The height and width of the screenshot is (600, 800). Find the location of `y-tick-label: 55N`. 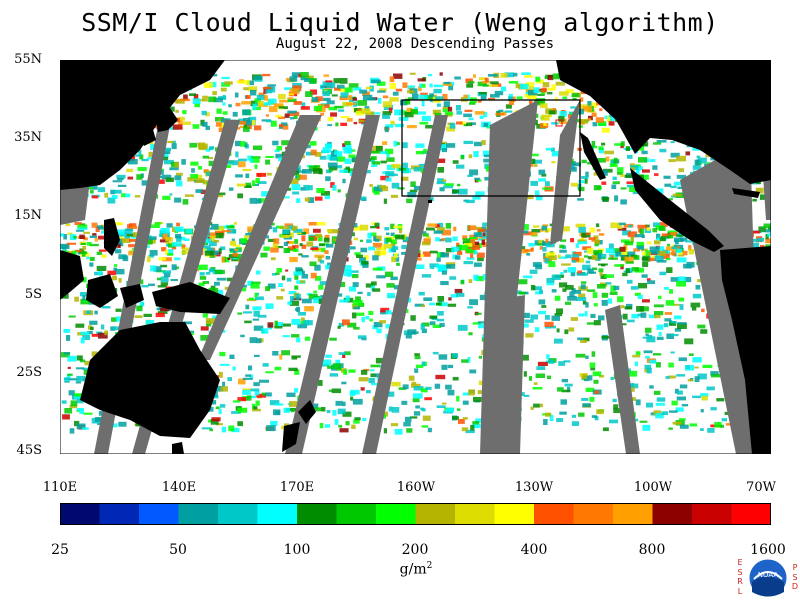

y-tick-label: 55N is located at coordinates (28, 59).